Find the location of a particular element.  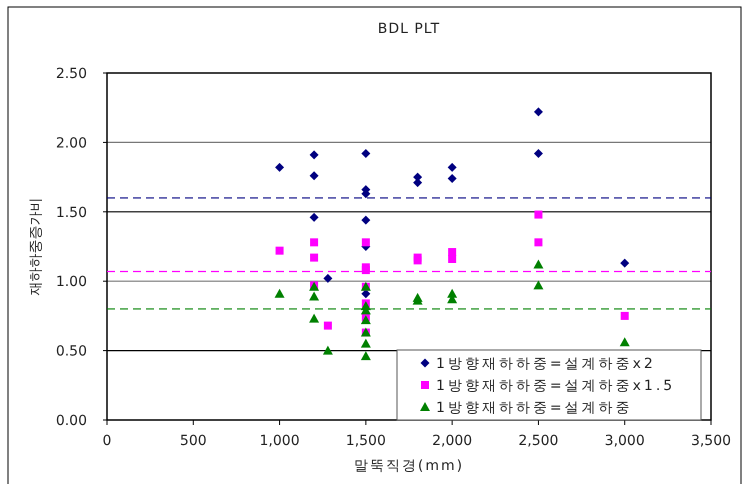

legend-label: 1방향재하하중=설계하중 is located at coordinates (534, 408).